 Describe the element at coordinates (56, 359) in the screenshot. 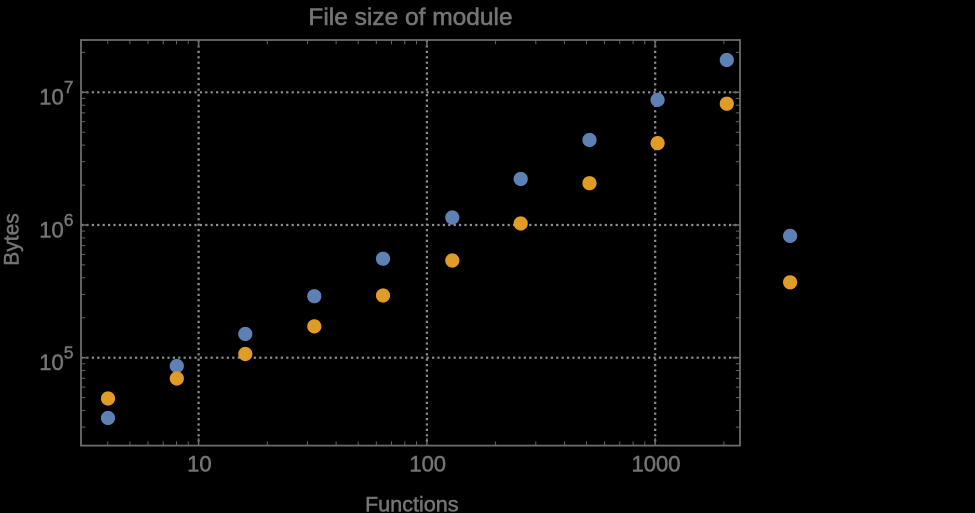

I see `svg-text: 10⁵` at that location.